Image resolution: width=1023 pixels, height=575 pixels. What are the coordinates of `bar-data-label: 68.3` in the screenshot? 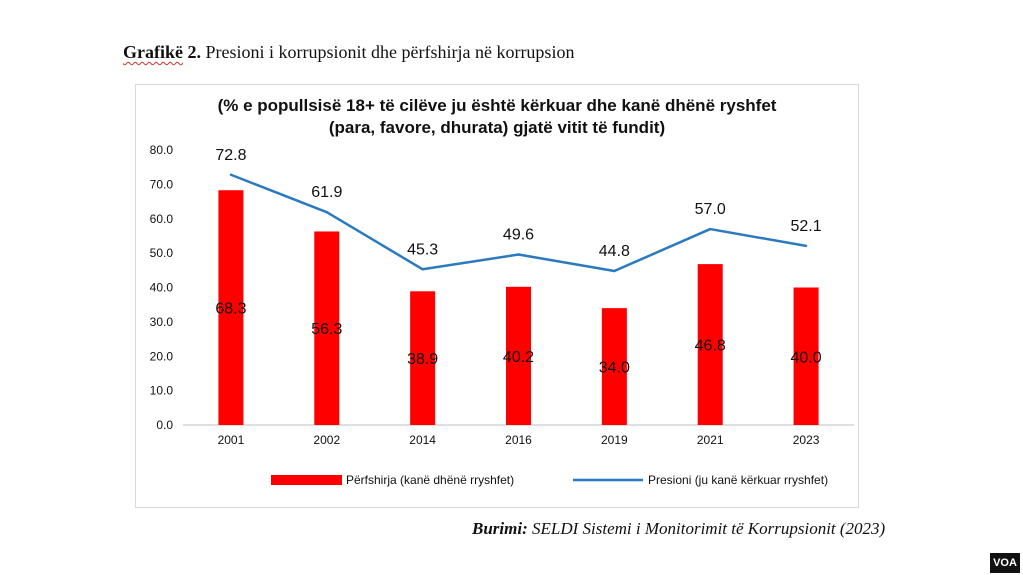 It's located at (230, 309).